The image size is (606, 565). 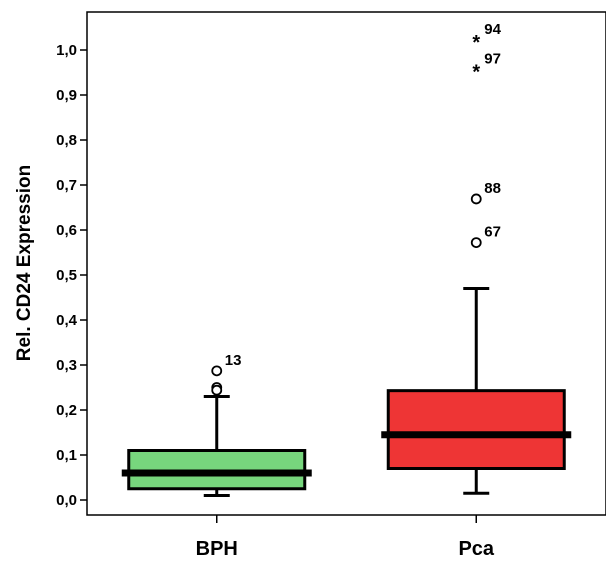 What do you see at coordinates (24, 263) in the screenshot?
I see `y-axis-title: Rel. CD24 Expression` at bounding box center [24, 263].